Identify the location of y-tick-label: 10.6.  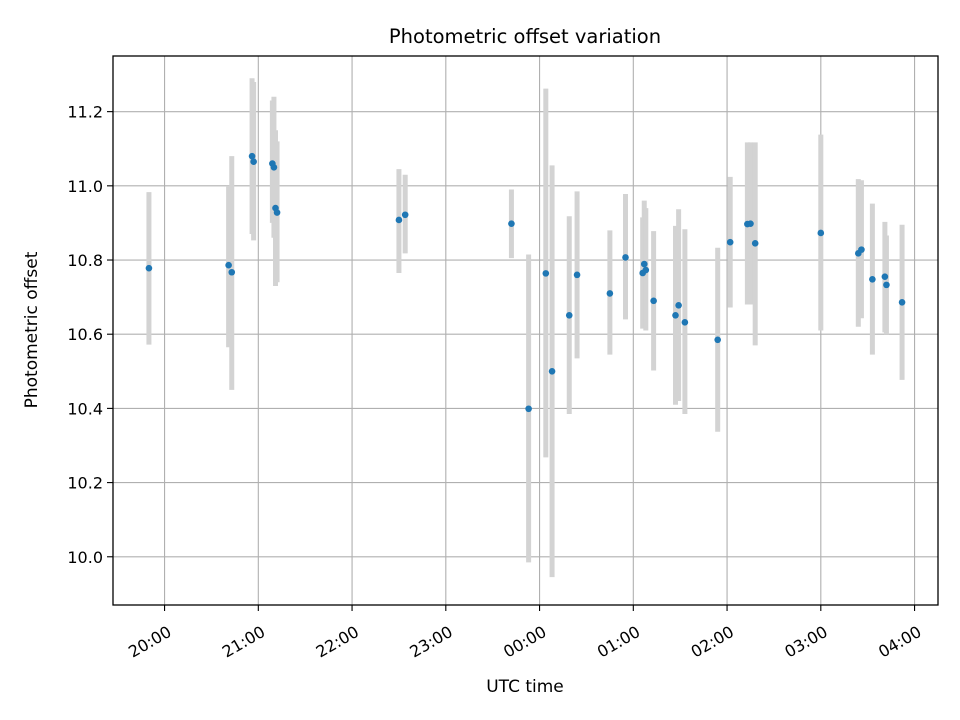
(85, 334).